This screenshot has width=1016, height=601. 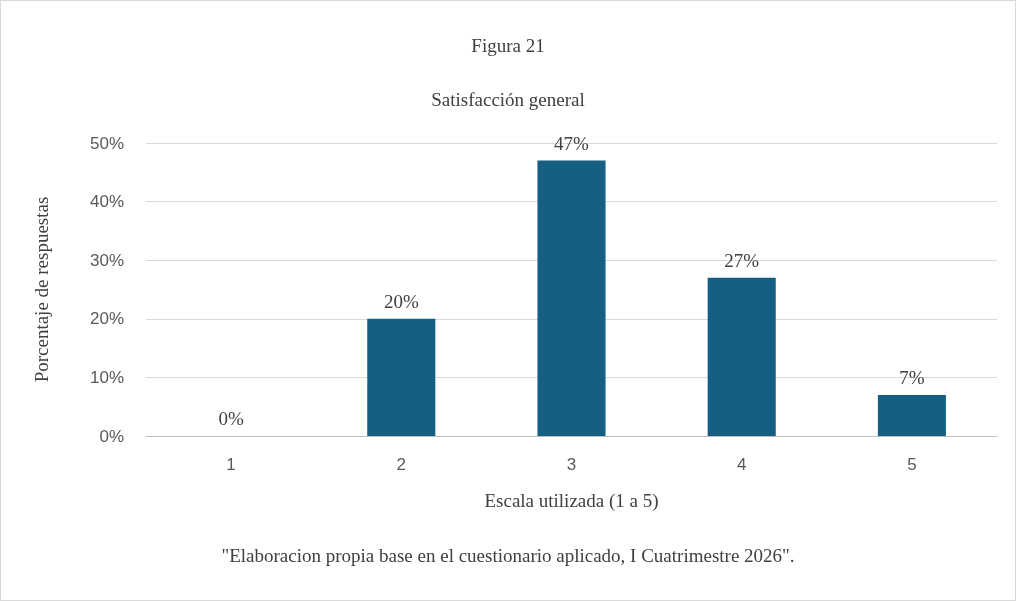 What do you see at coordinates (742, 260) in the screenshot?
I see `data-label: 27%` at bounding box center [742, 260].